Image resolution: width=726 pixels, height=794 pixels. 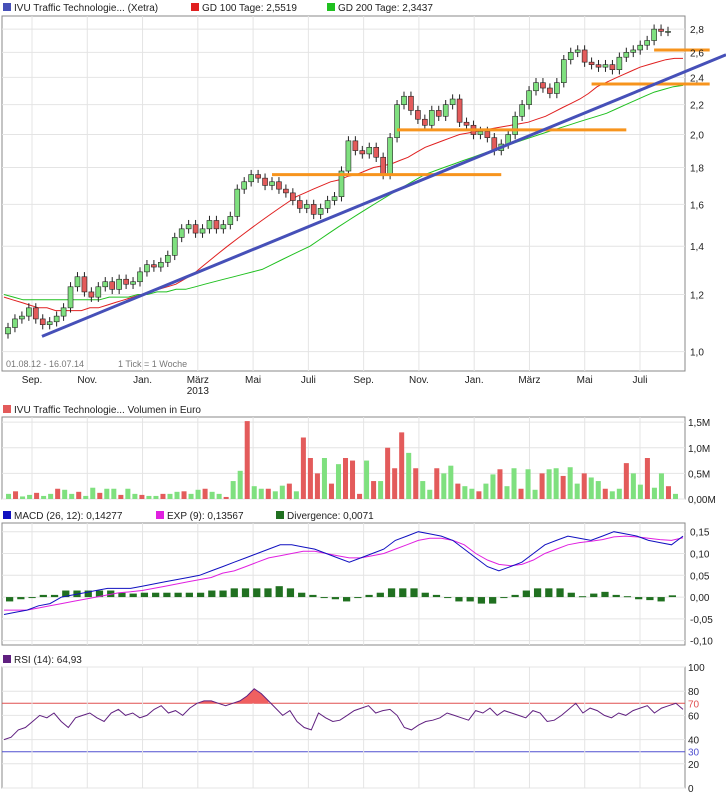 What do you see at coordinates (474, 380) in the screenshot?
I see `x-tick-label: Jan.` at bounding box center [474, 380].